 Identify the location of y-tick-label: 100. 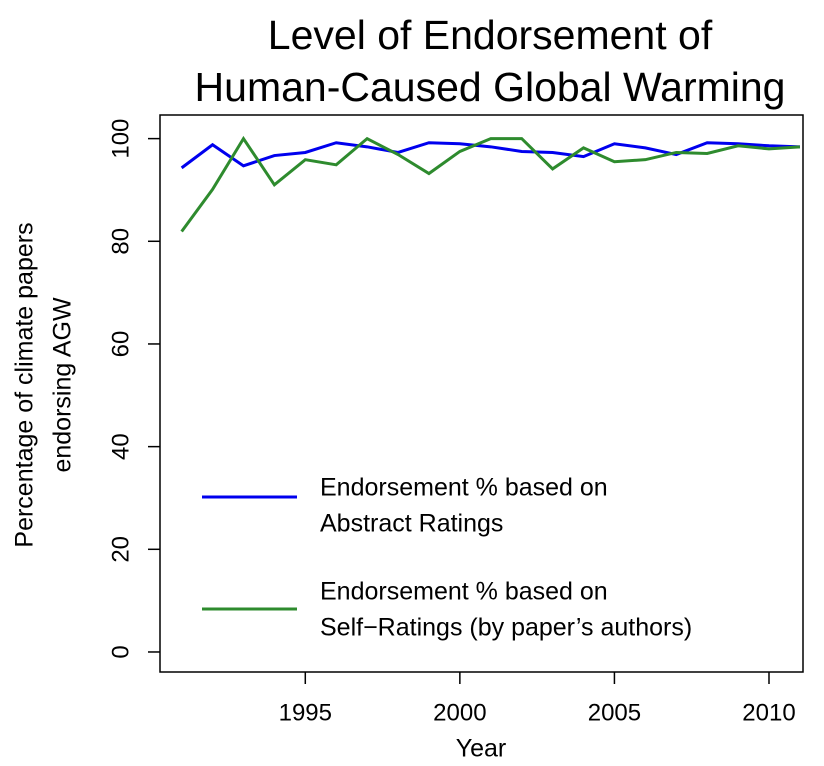
(120, 139).